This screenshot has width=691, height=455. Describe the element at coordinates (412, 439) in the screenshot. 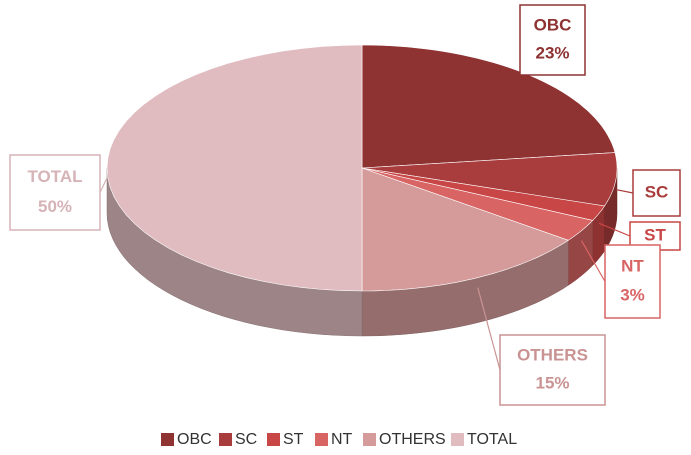

I see `legend-label: OTHERS` at that location.